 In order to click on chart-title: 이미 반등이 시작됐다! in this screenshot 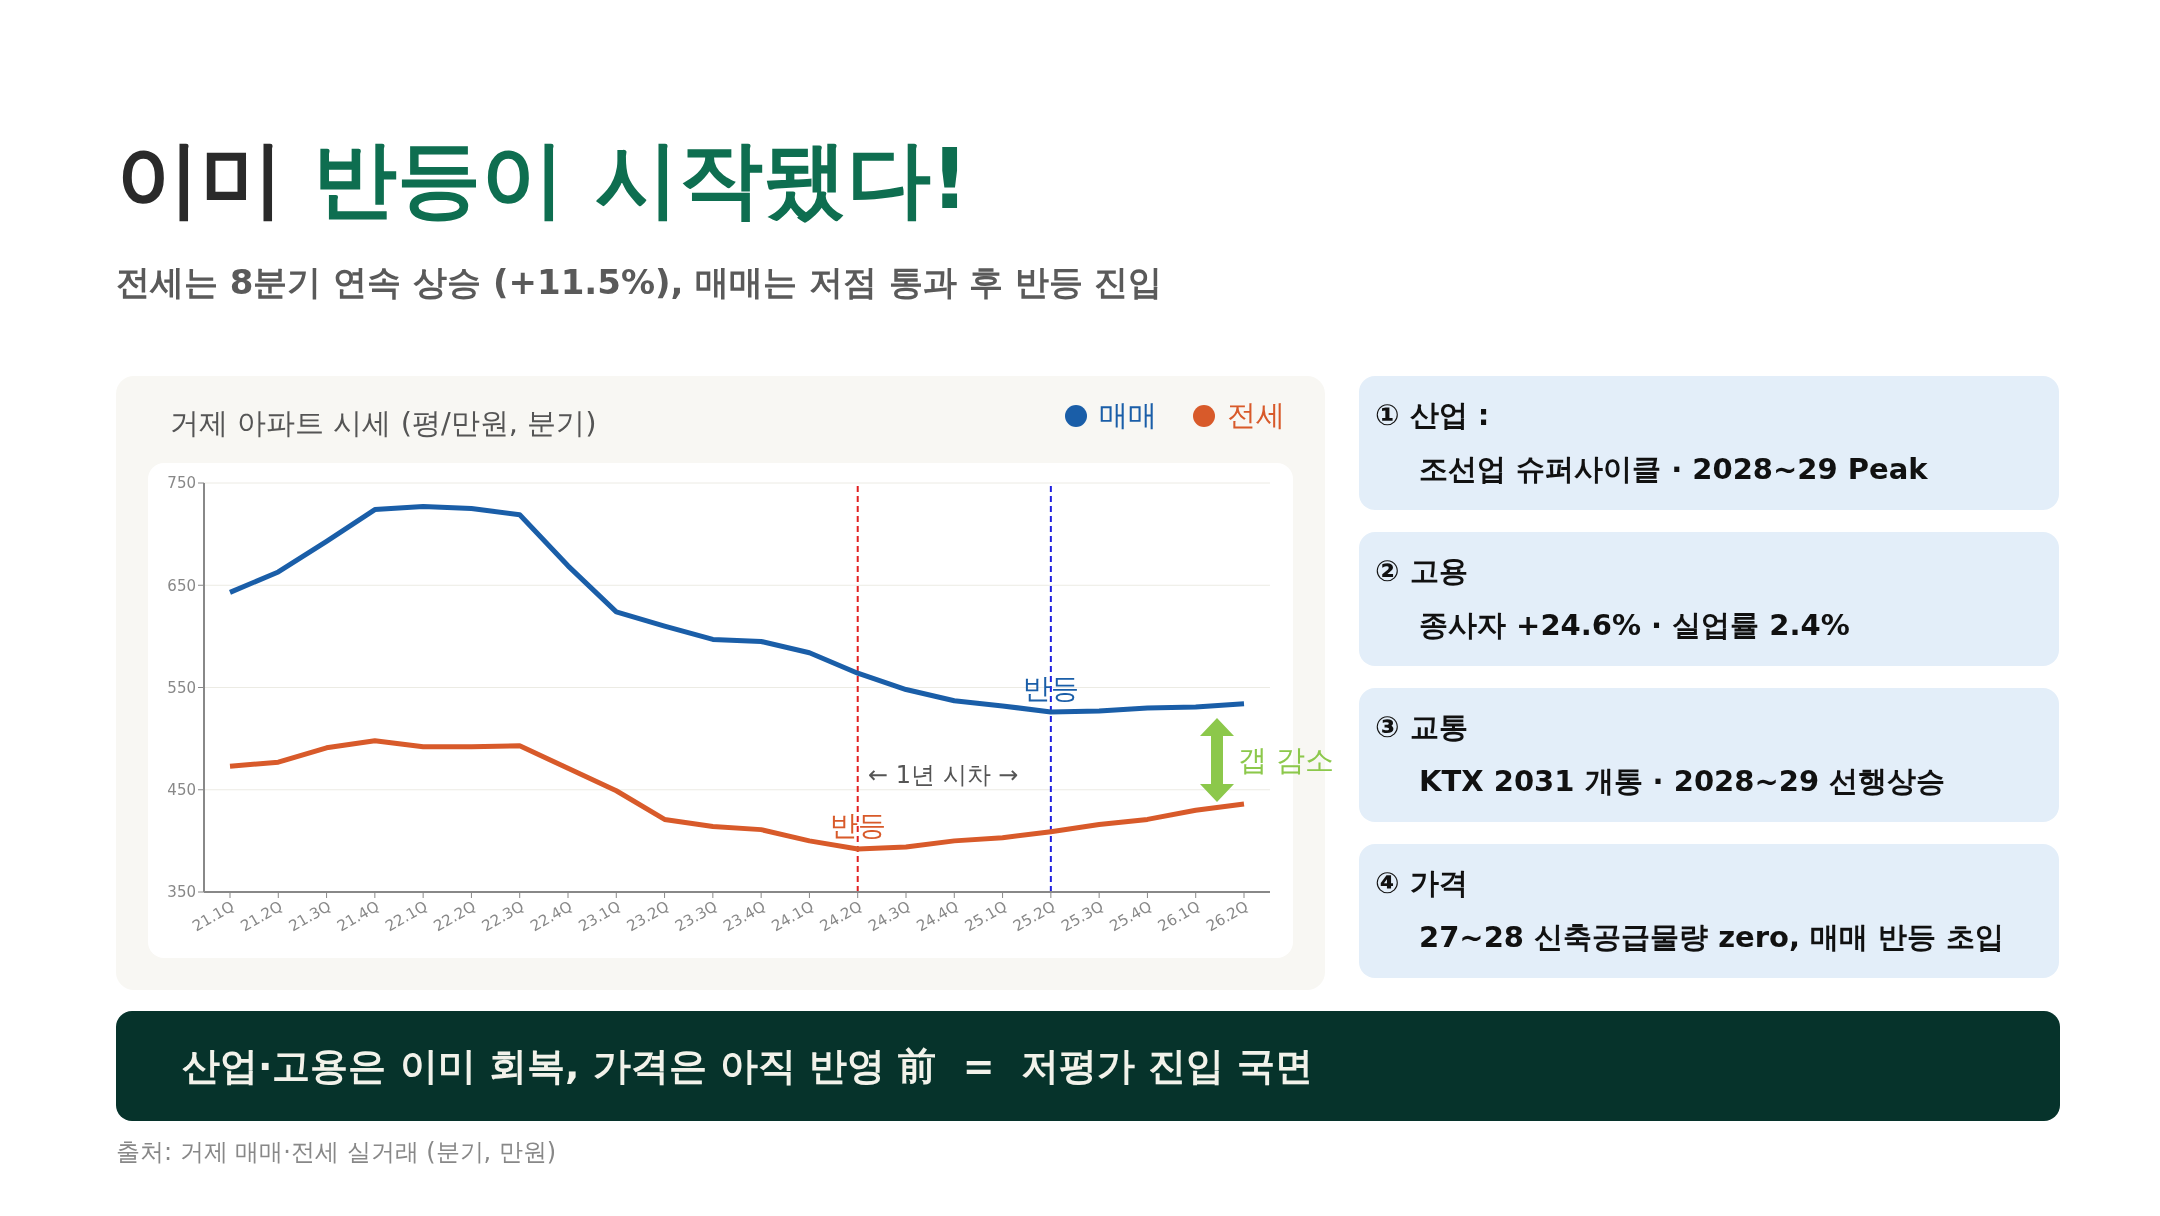, I will do `click(542, 179)`.